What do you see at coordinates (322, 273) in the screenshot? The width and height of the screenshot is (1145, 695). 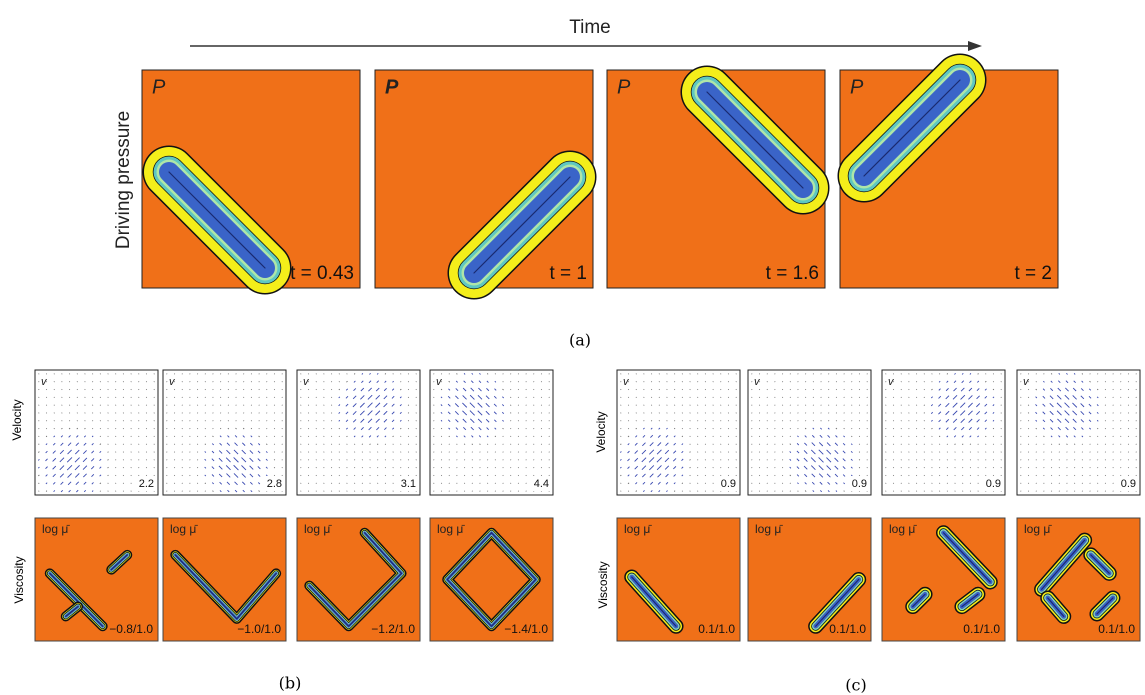 I see `frame-time: t = 0.43` at bounding box center [322, 273].